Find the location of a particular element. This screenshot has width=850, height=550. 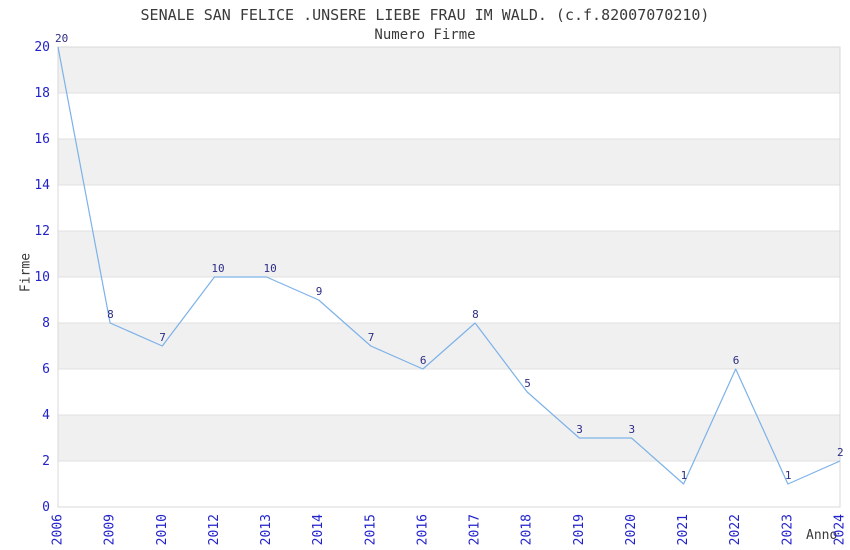

x-tick-label: 2010 is located at coordinates (162, 529).